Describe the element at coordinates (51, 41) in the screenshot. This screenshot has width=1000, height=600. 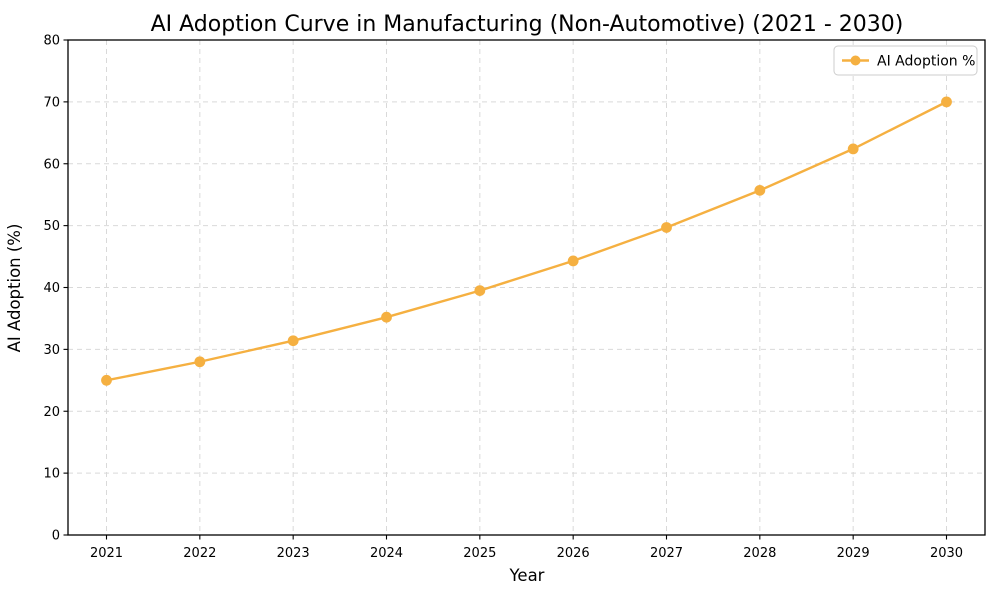
I see `y-tick-label: 80` at that location.